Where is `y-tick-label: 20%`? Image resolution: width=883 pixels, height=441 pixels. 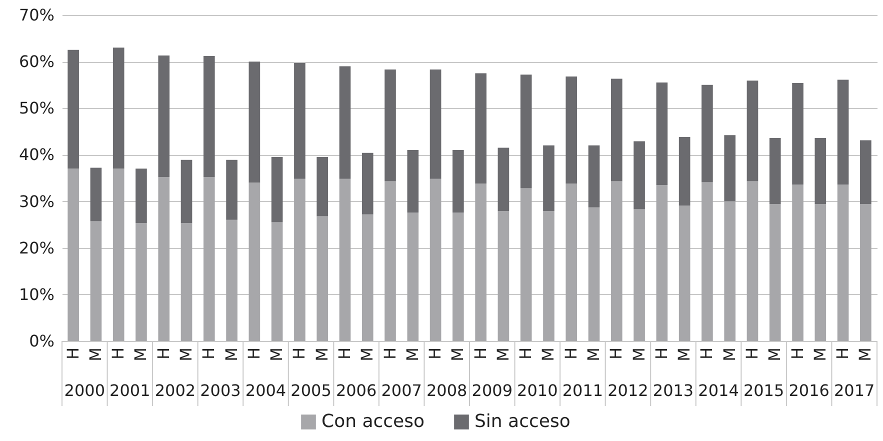 y-tick-label: 20% is located at coordinates (36, 248).